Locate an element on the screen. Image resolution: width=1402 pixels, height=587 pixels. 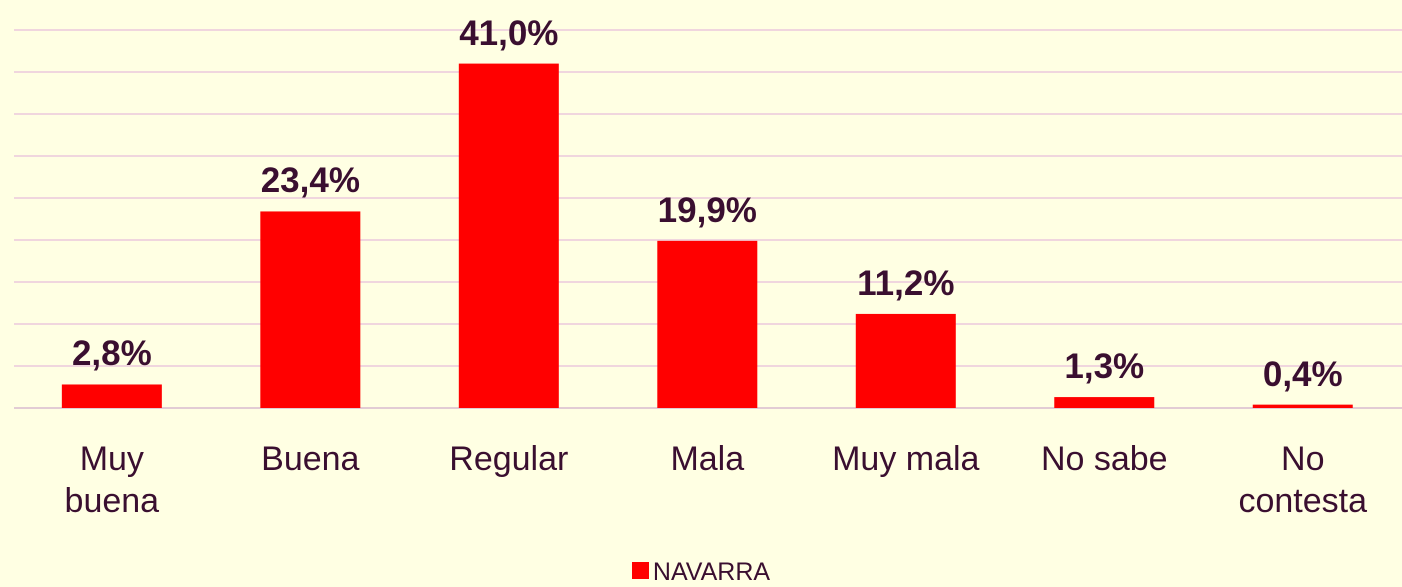
data-label: 41,0% is located at coordinates (509, 33).